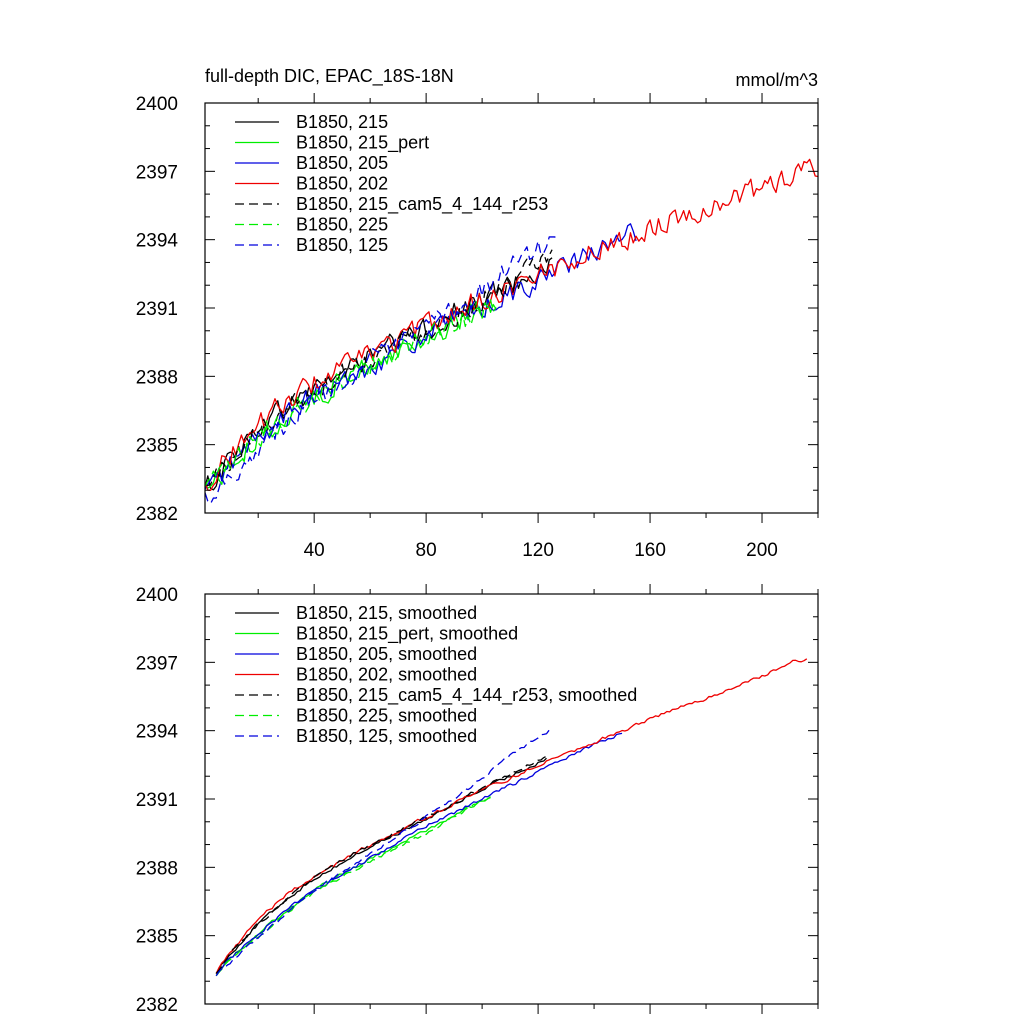  What do you see at coordinates (386, 736) in the screenshot?
I see `legend-entry-label: B1850, 125, smoothed` at bounding box center [386, 736].